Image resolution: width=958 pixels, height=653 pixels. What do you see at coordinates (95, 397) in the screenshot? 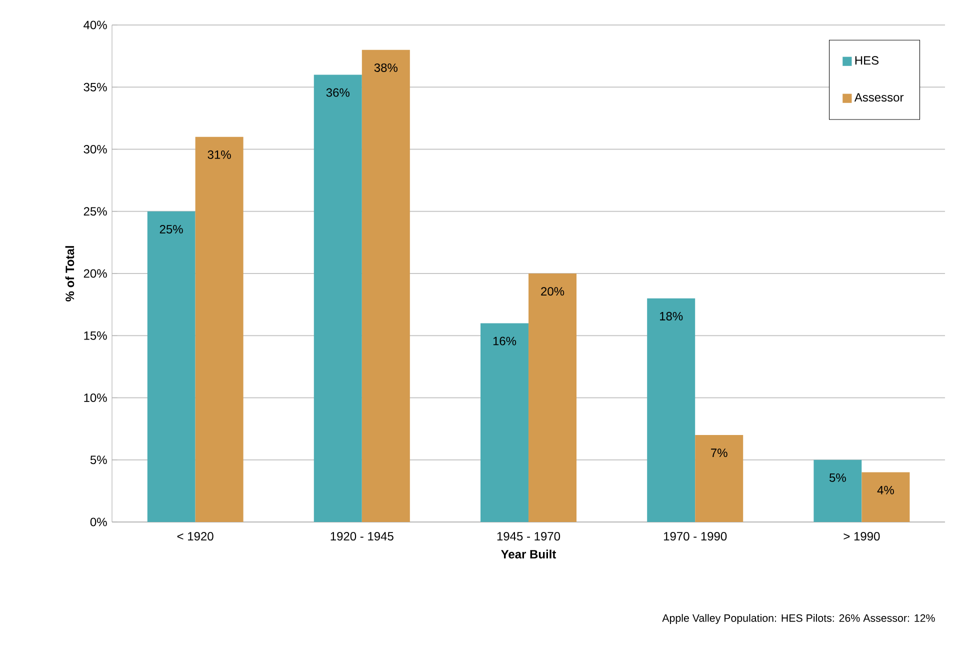
I see `y-tick-label: 10%` at bounding box center [95, 397].